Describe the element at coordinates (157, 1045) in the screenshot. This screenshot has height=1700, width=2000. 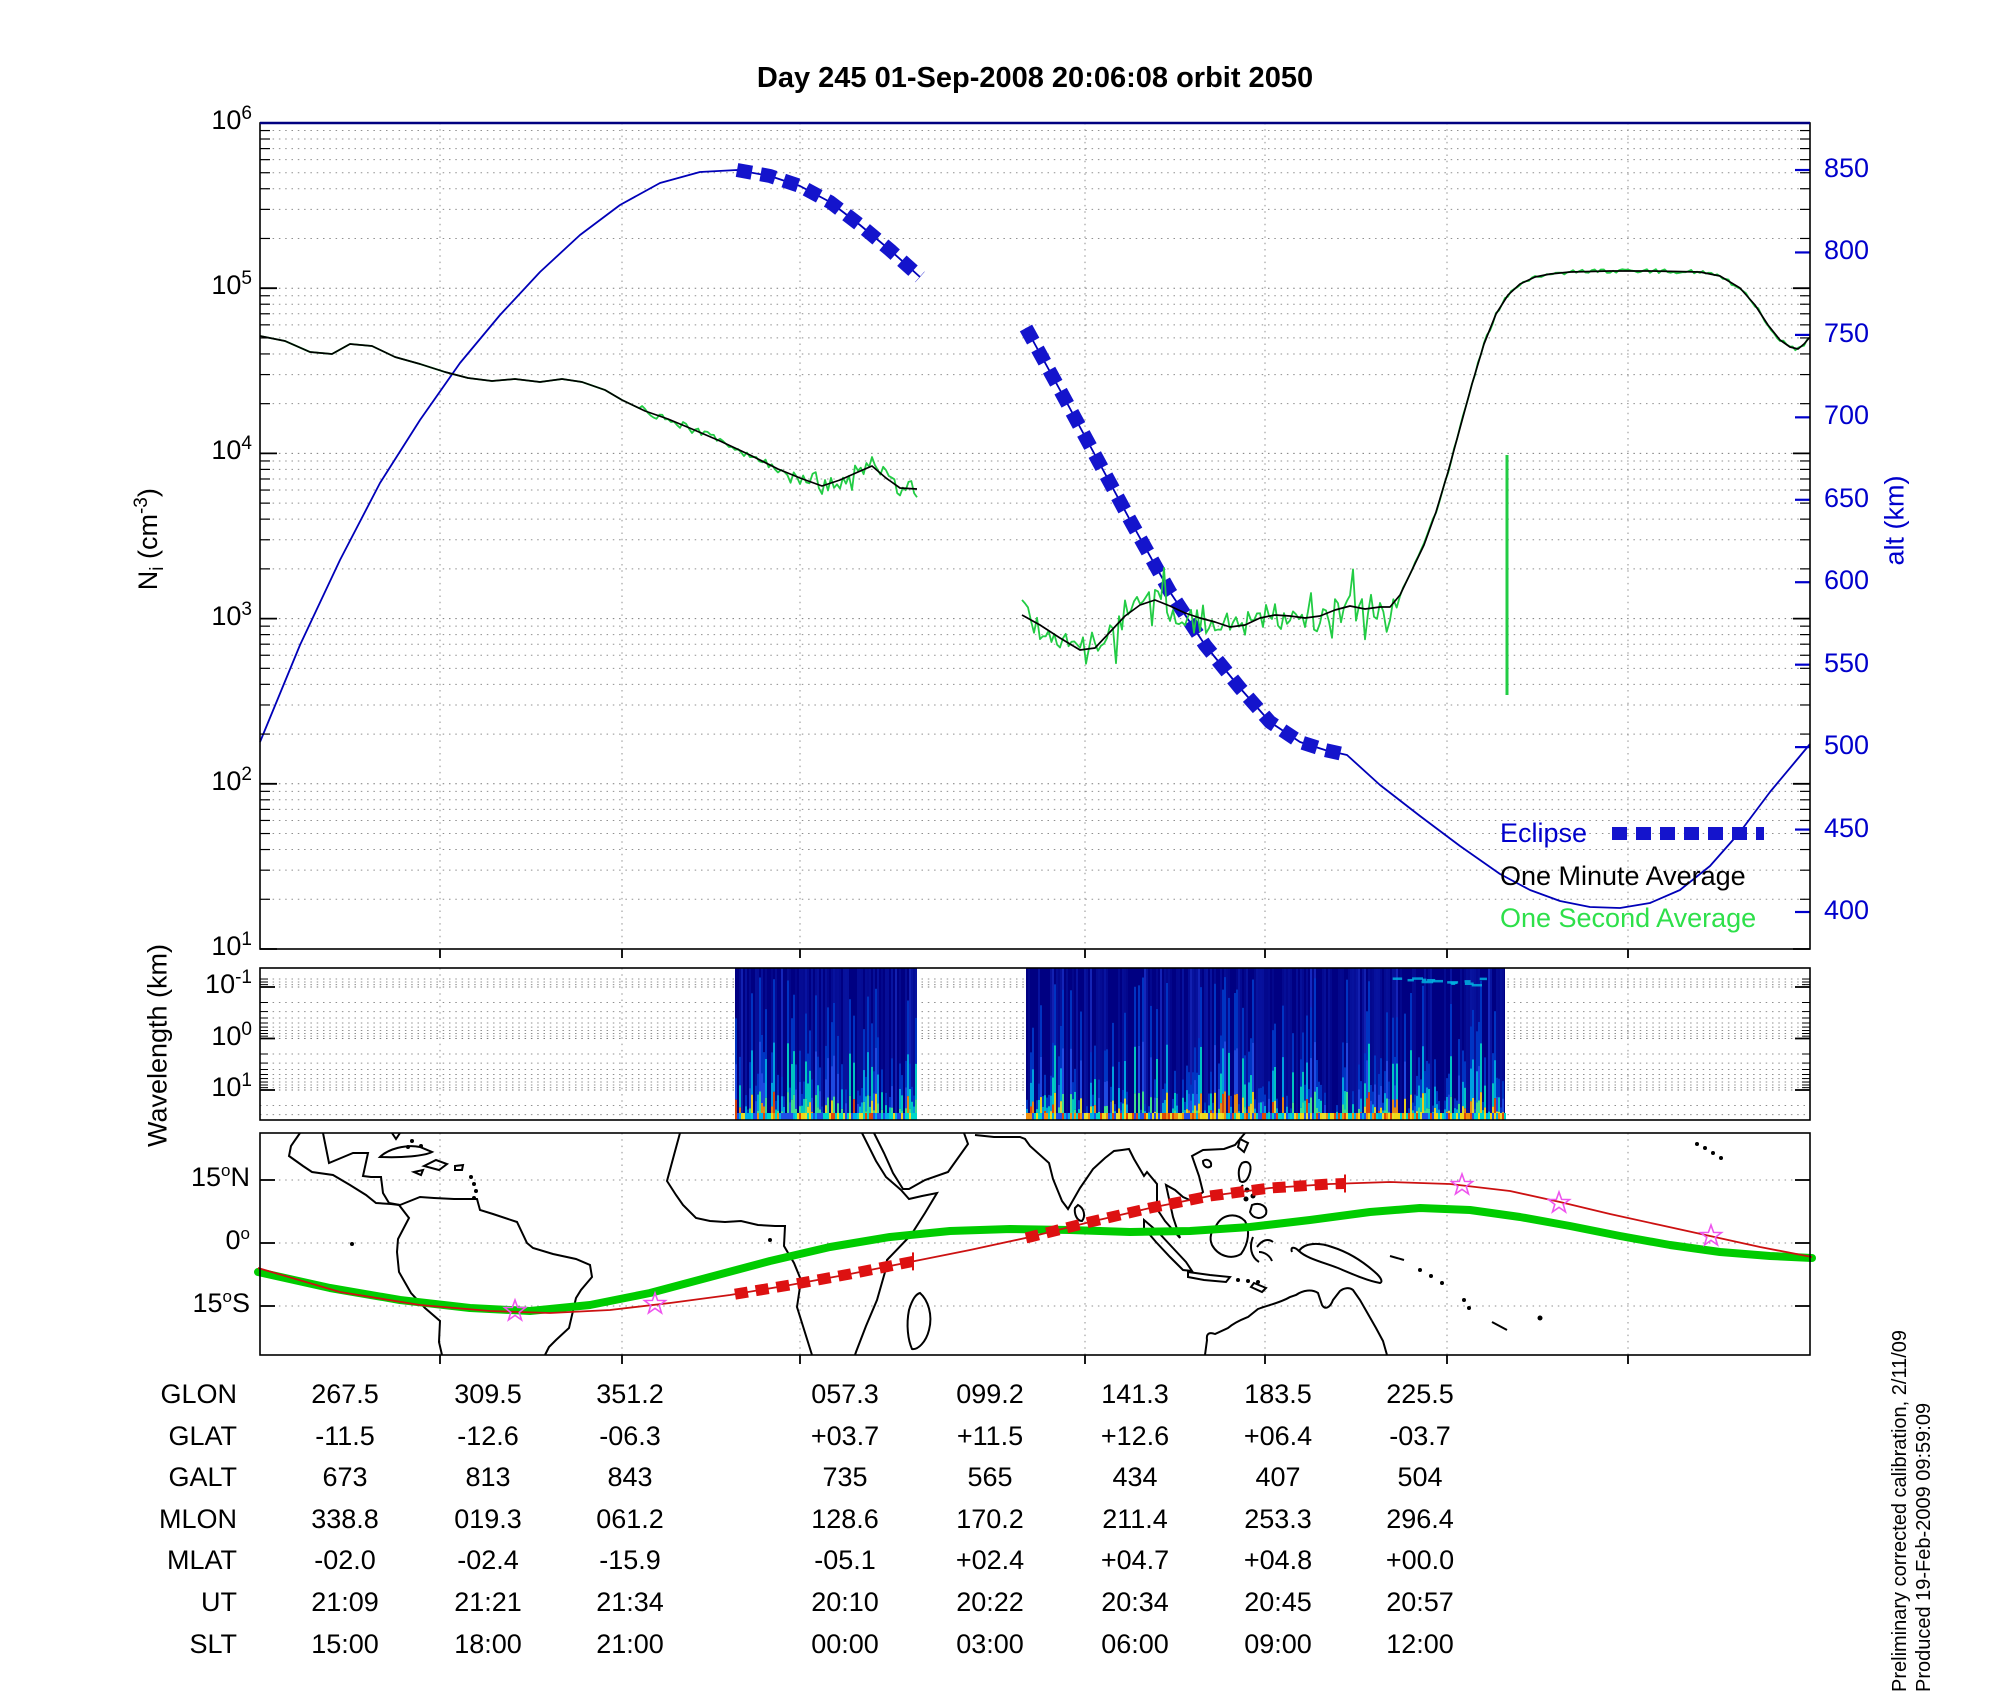
I see `y-axis-label-wavelength: Wavelength (km)` at that location.